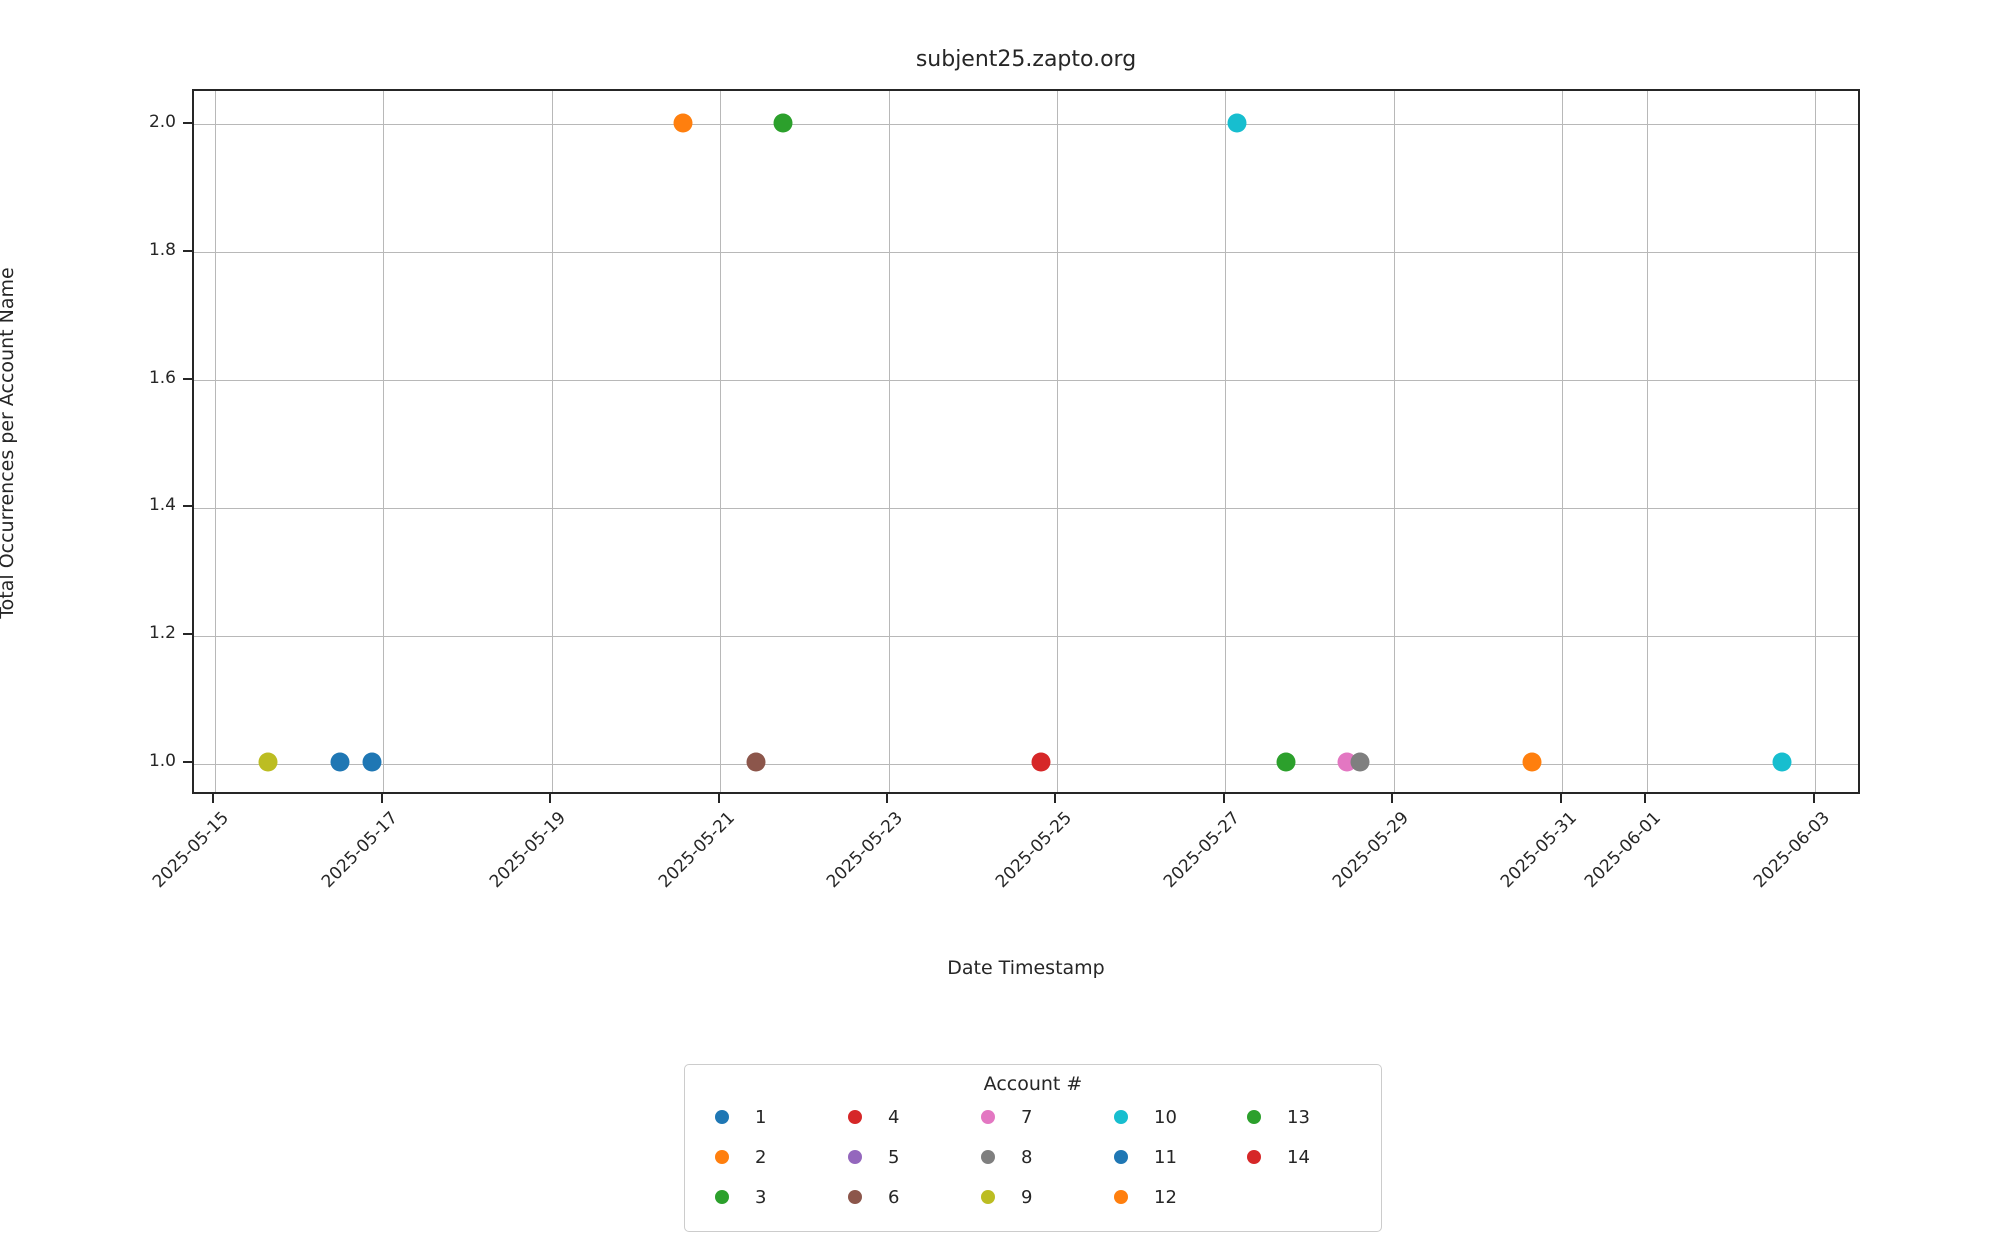 The height and width of the screenshot is (1243, 2000). What do you see at coordinates (1305, 1117) in the screenshot?
I see `legend-entry: 13` at bounding box center [1305, 1117].